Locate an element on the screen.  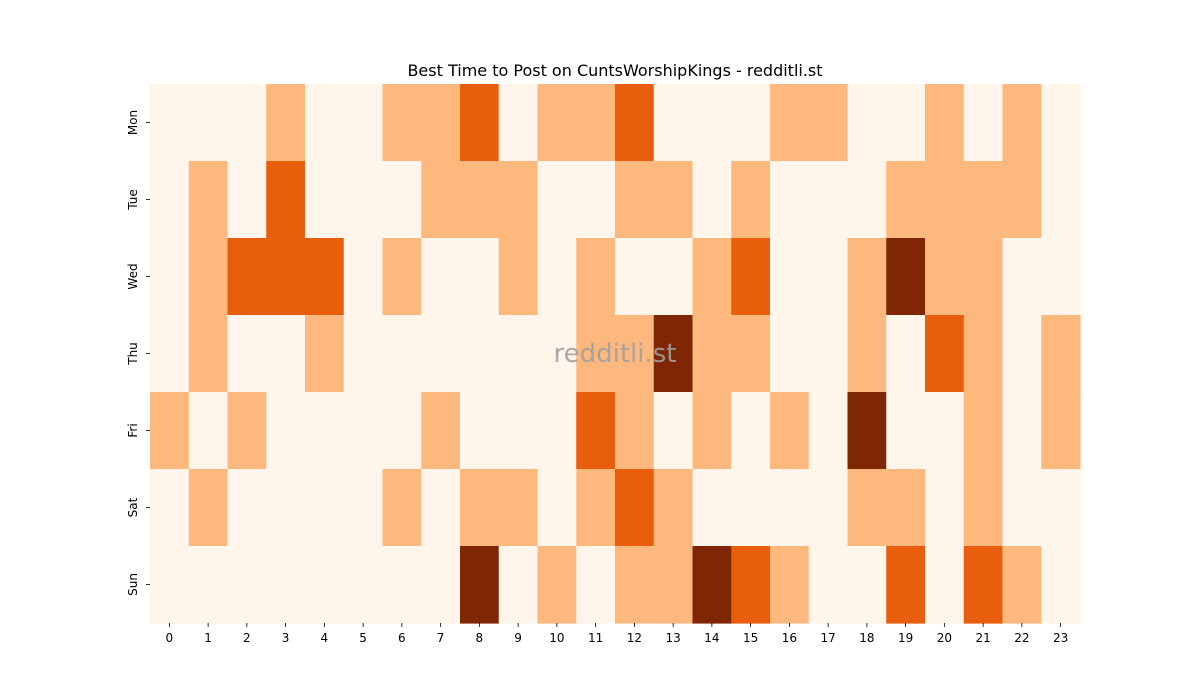
x-tick-label: 10 is located at coordinates (556, 638).